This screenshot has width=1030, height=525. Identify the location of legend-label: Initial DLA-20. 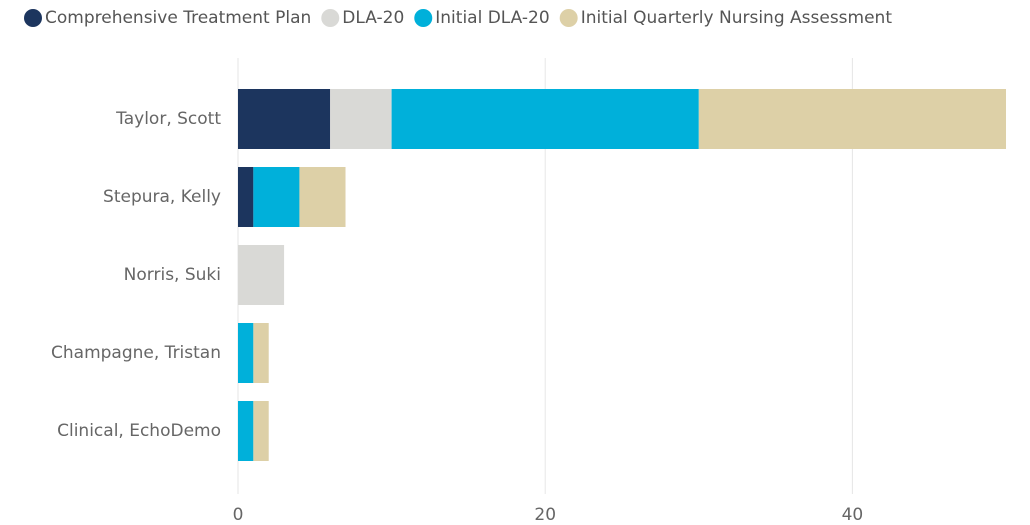
(492, 18).